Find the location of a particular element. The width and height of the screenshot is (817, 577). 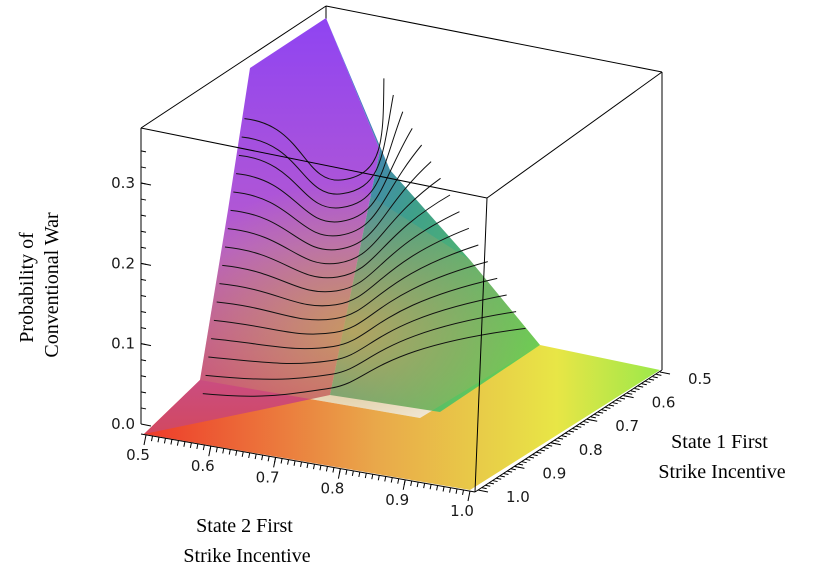

x-axis: 0.5 0.6 0.7 0.8 0.9 1.0 is located at coordinates (301, 476).